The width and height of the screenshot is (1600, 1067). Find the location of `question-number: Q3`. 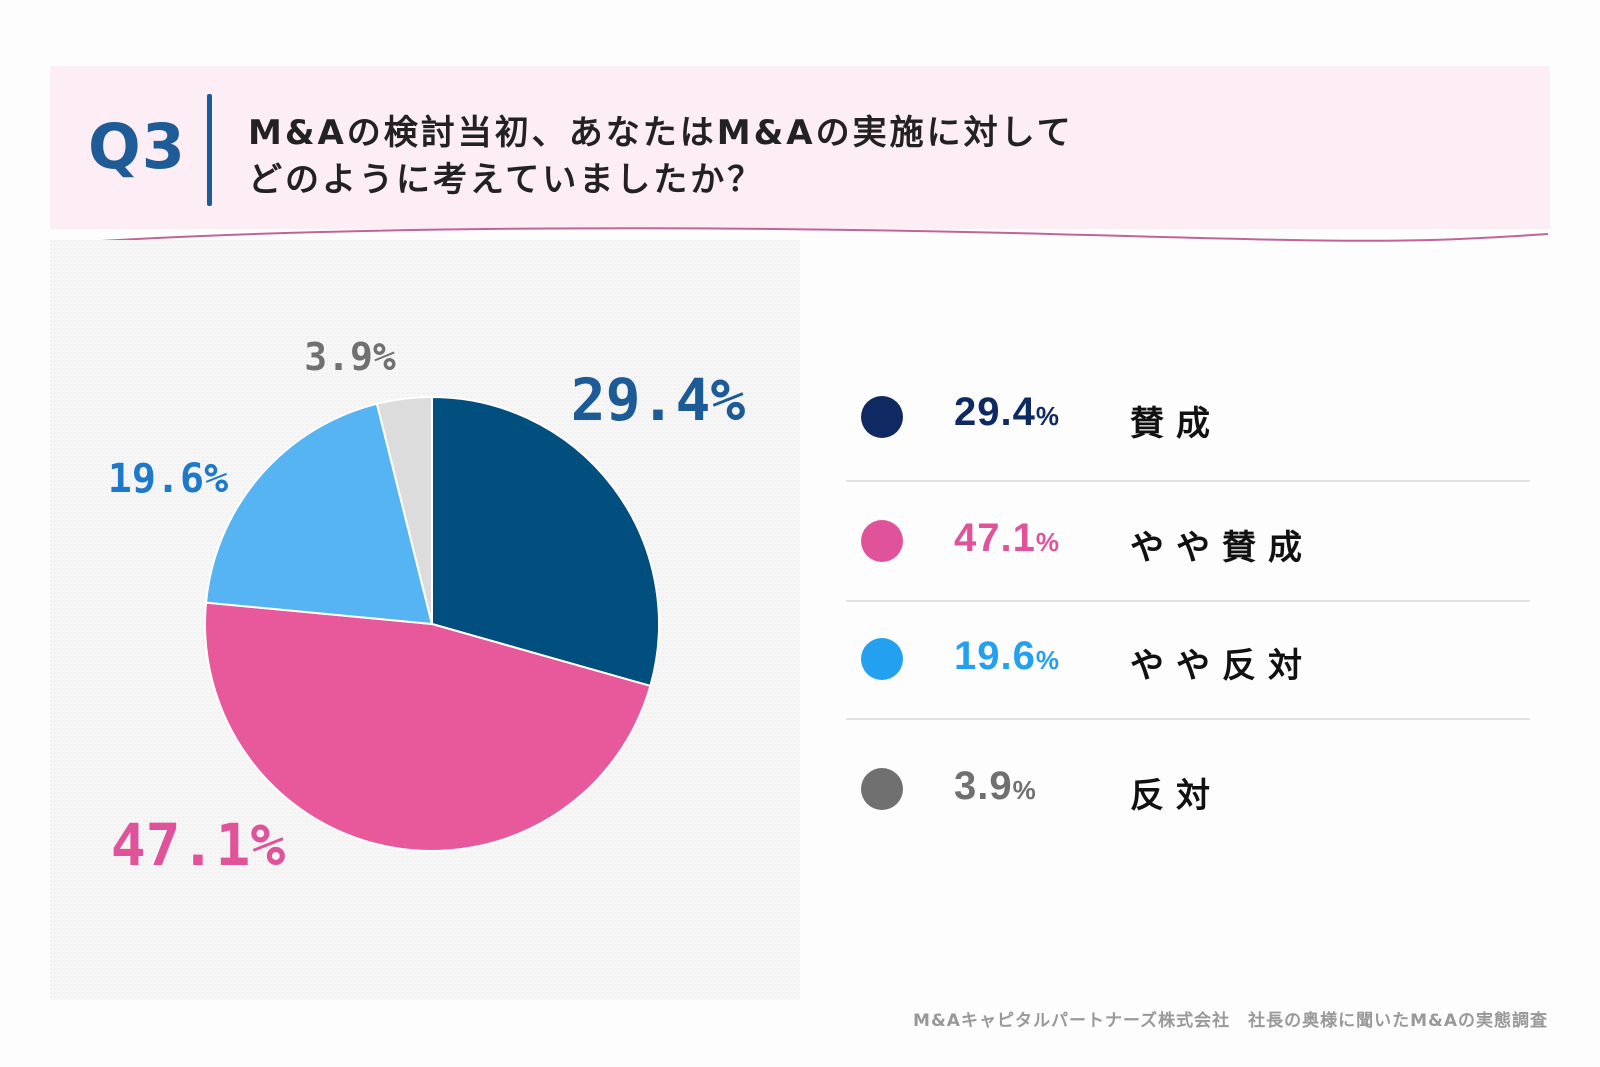

question-number: Q3 is located at coordinates (137, 146).